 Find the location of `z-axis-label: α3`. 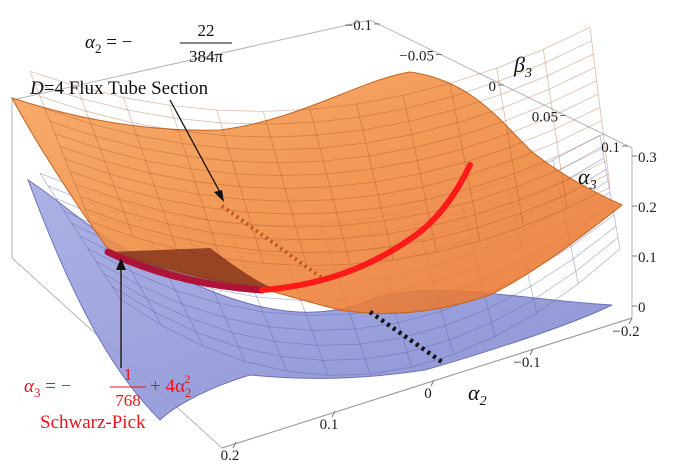

z-axis-label: α3 is located at coordinates (587, 178).